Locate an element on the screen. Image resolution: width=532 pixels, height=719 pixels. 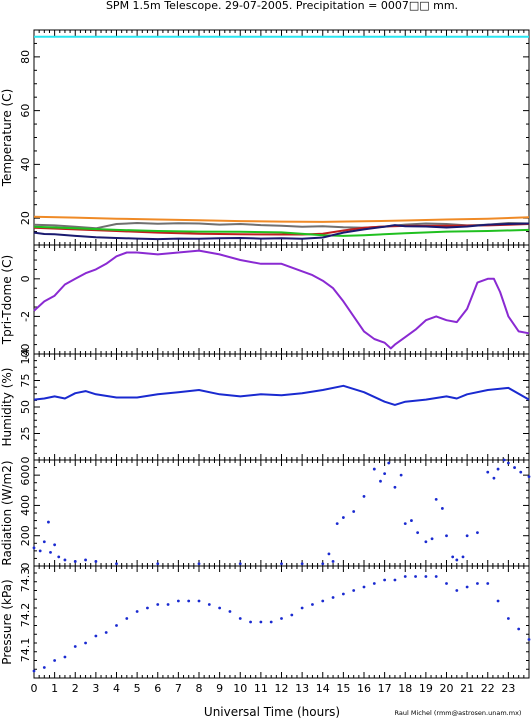
x-tick-label: 1 is located at coordinates (54, 688).